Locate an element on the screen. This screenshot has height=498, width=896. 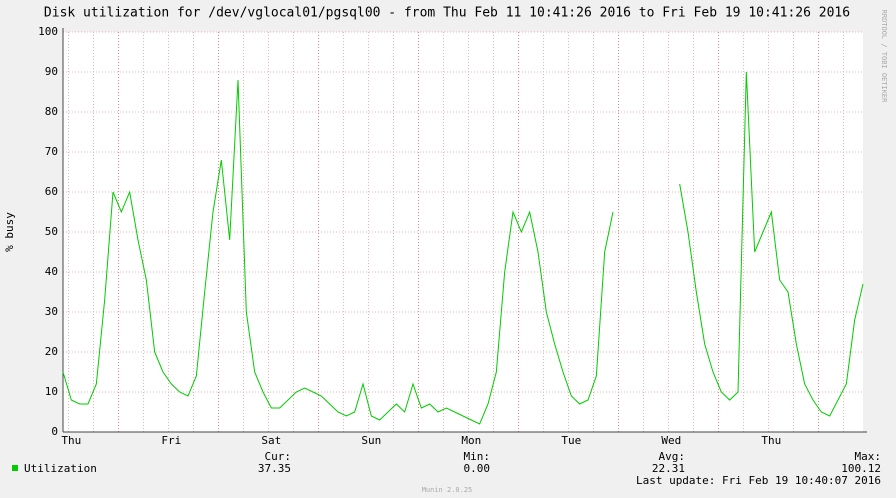
x-tick-label: Sat is located at coordinates (271, 440).